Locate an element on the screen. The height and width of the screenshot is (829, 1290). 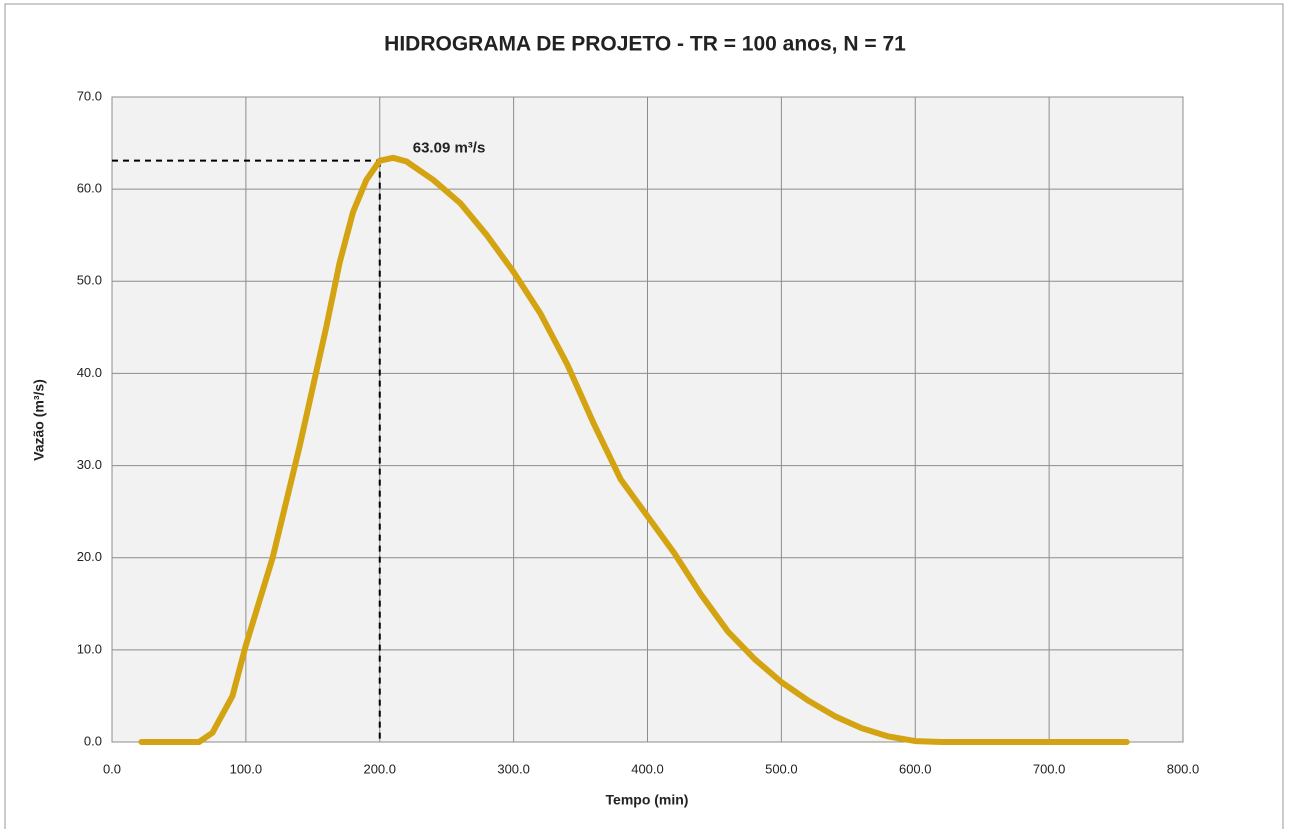
y-tick-label: 40.0 is located at coordinates (89, 372).